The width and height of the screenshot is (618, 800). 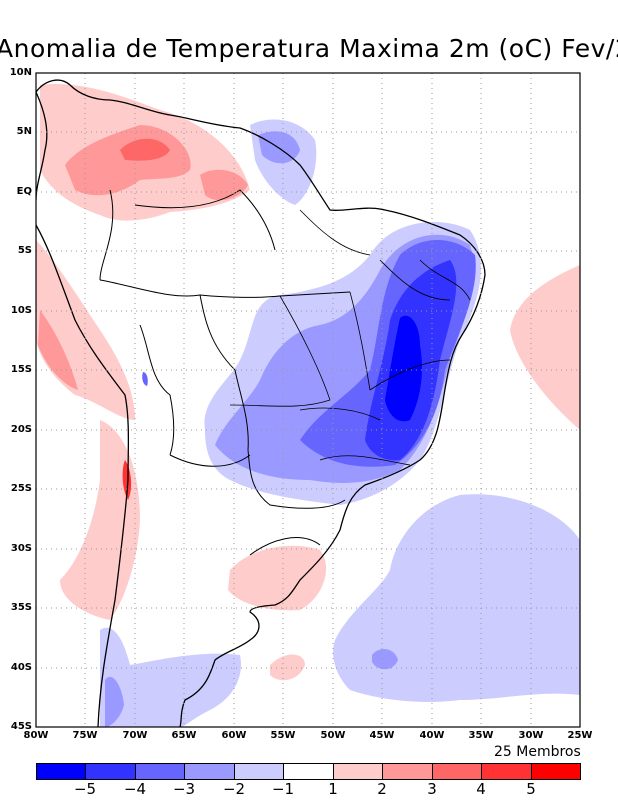 What do you see at coordinates (184, 735) in the screenshot?
I see `lon-label: 65W` at bounding box center [184, 735].